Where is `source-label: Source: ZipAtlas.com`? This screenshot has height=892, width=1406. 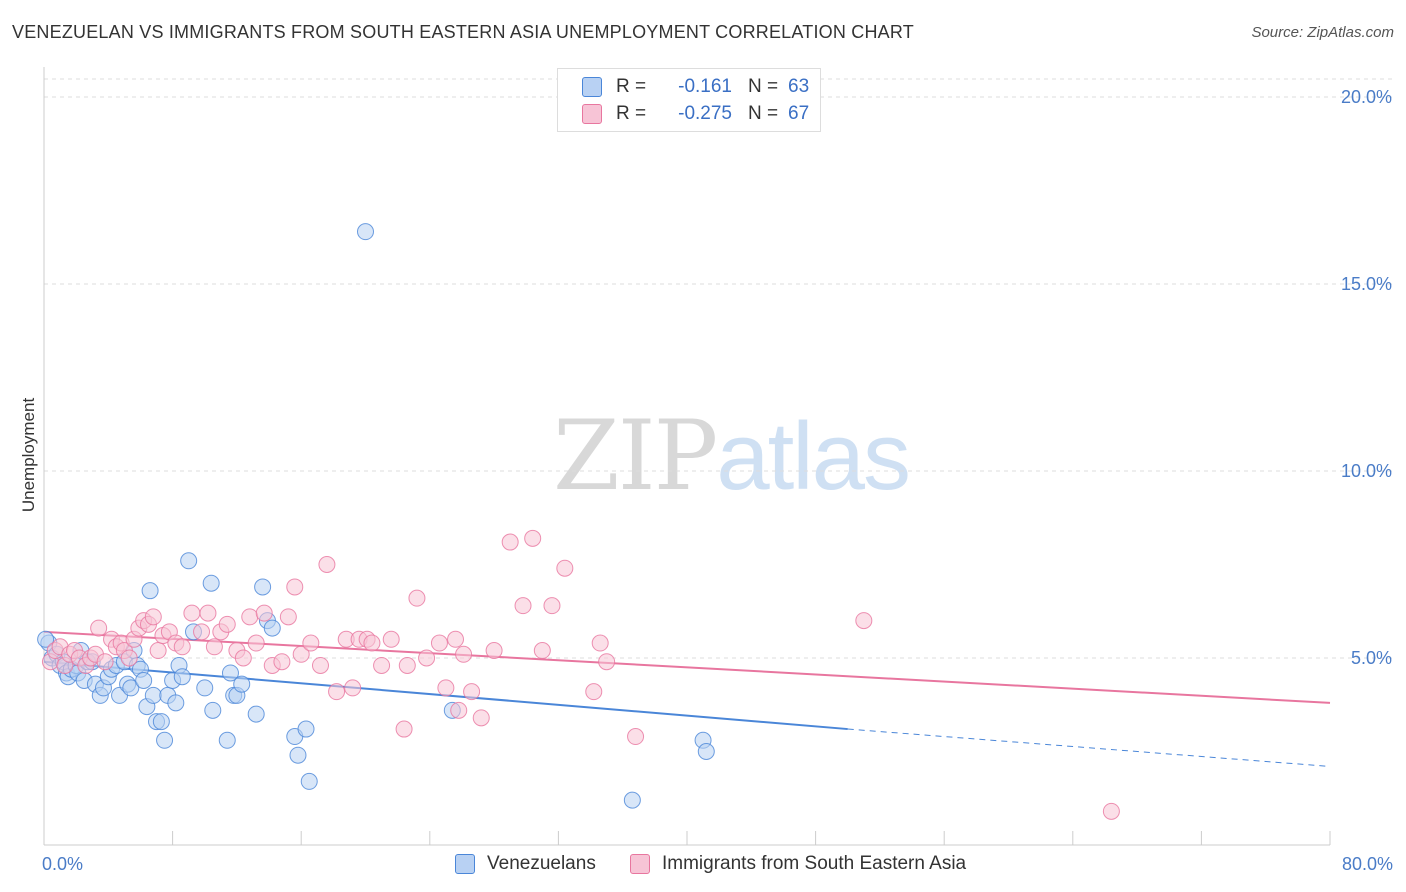 source-label: Source: ZipAtlas.com is located at coordinates (1322, 32).